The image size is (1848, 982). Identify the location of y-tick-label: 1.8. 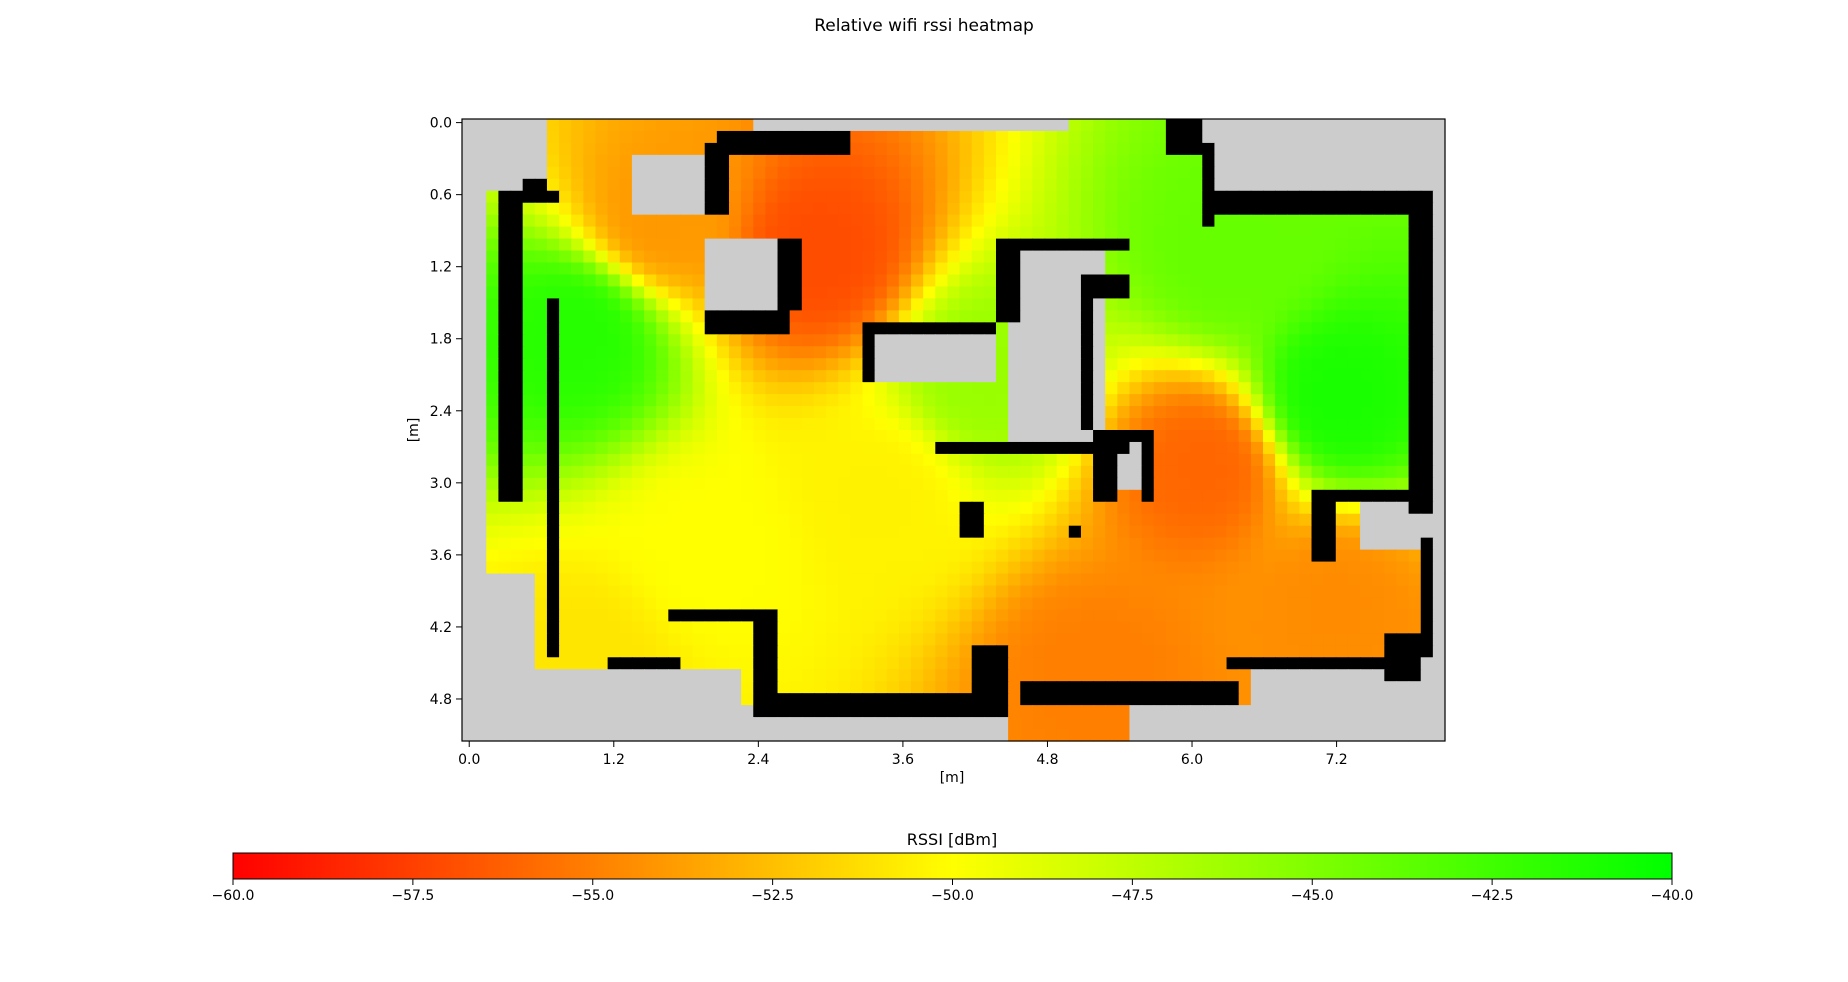
(441, 340).